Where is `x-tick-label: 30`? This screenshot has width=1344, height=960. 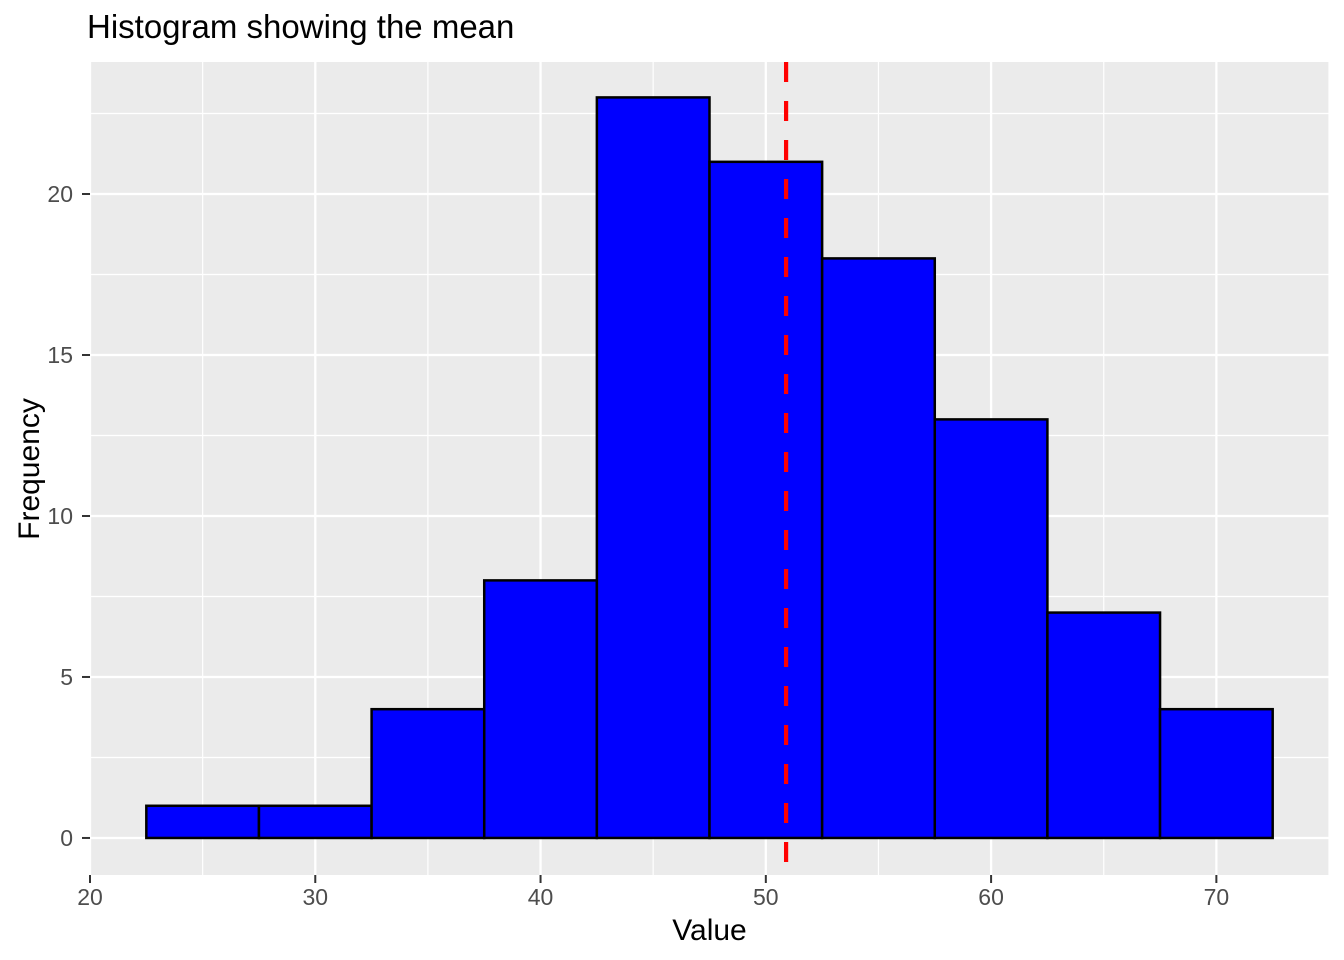
x-tick-label: 30 is located at coordinates (315, 897).